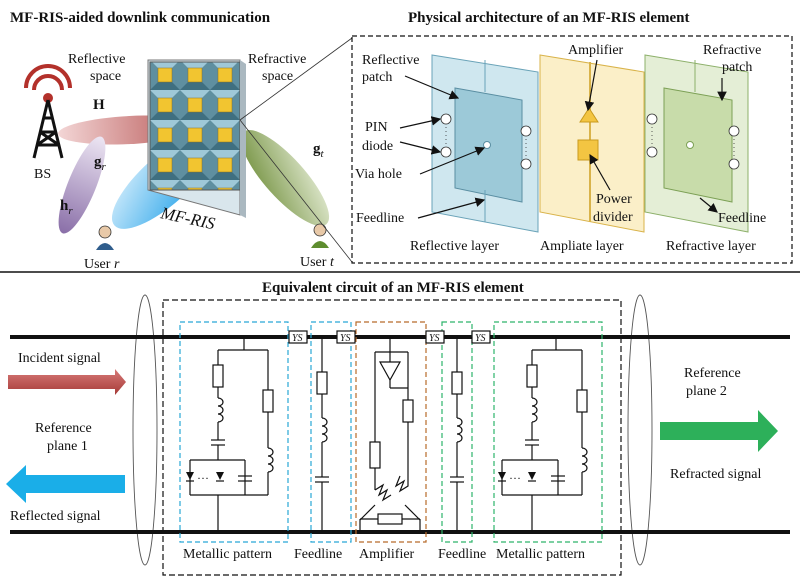 Image resolution: width=800 pixels, height=580 pixels. Describe the element at coordinates (614, 199) in the screenshot. I see `power-divider-line1: Power` at that location.